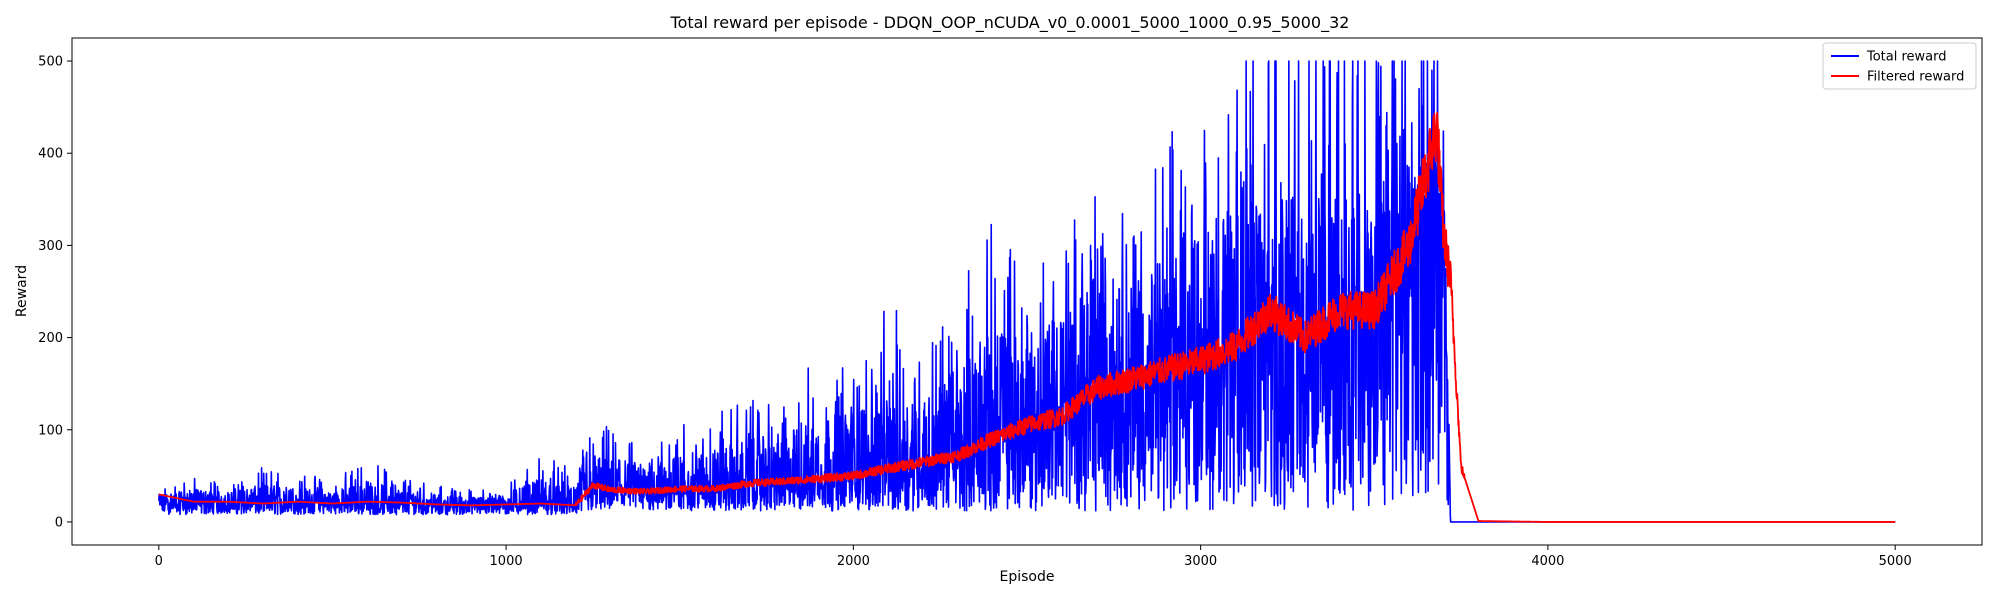 Image resolution: width=2000 pixels, height=600 pixels. I want to click on x-tick-label: 0, so click(159, 561).